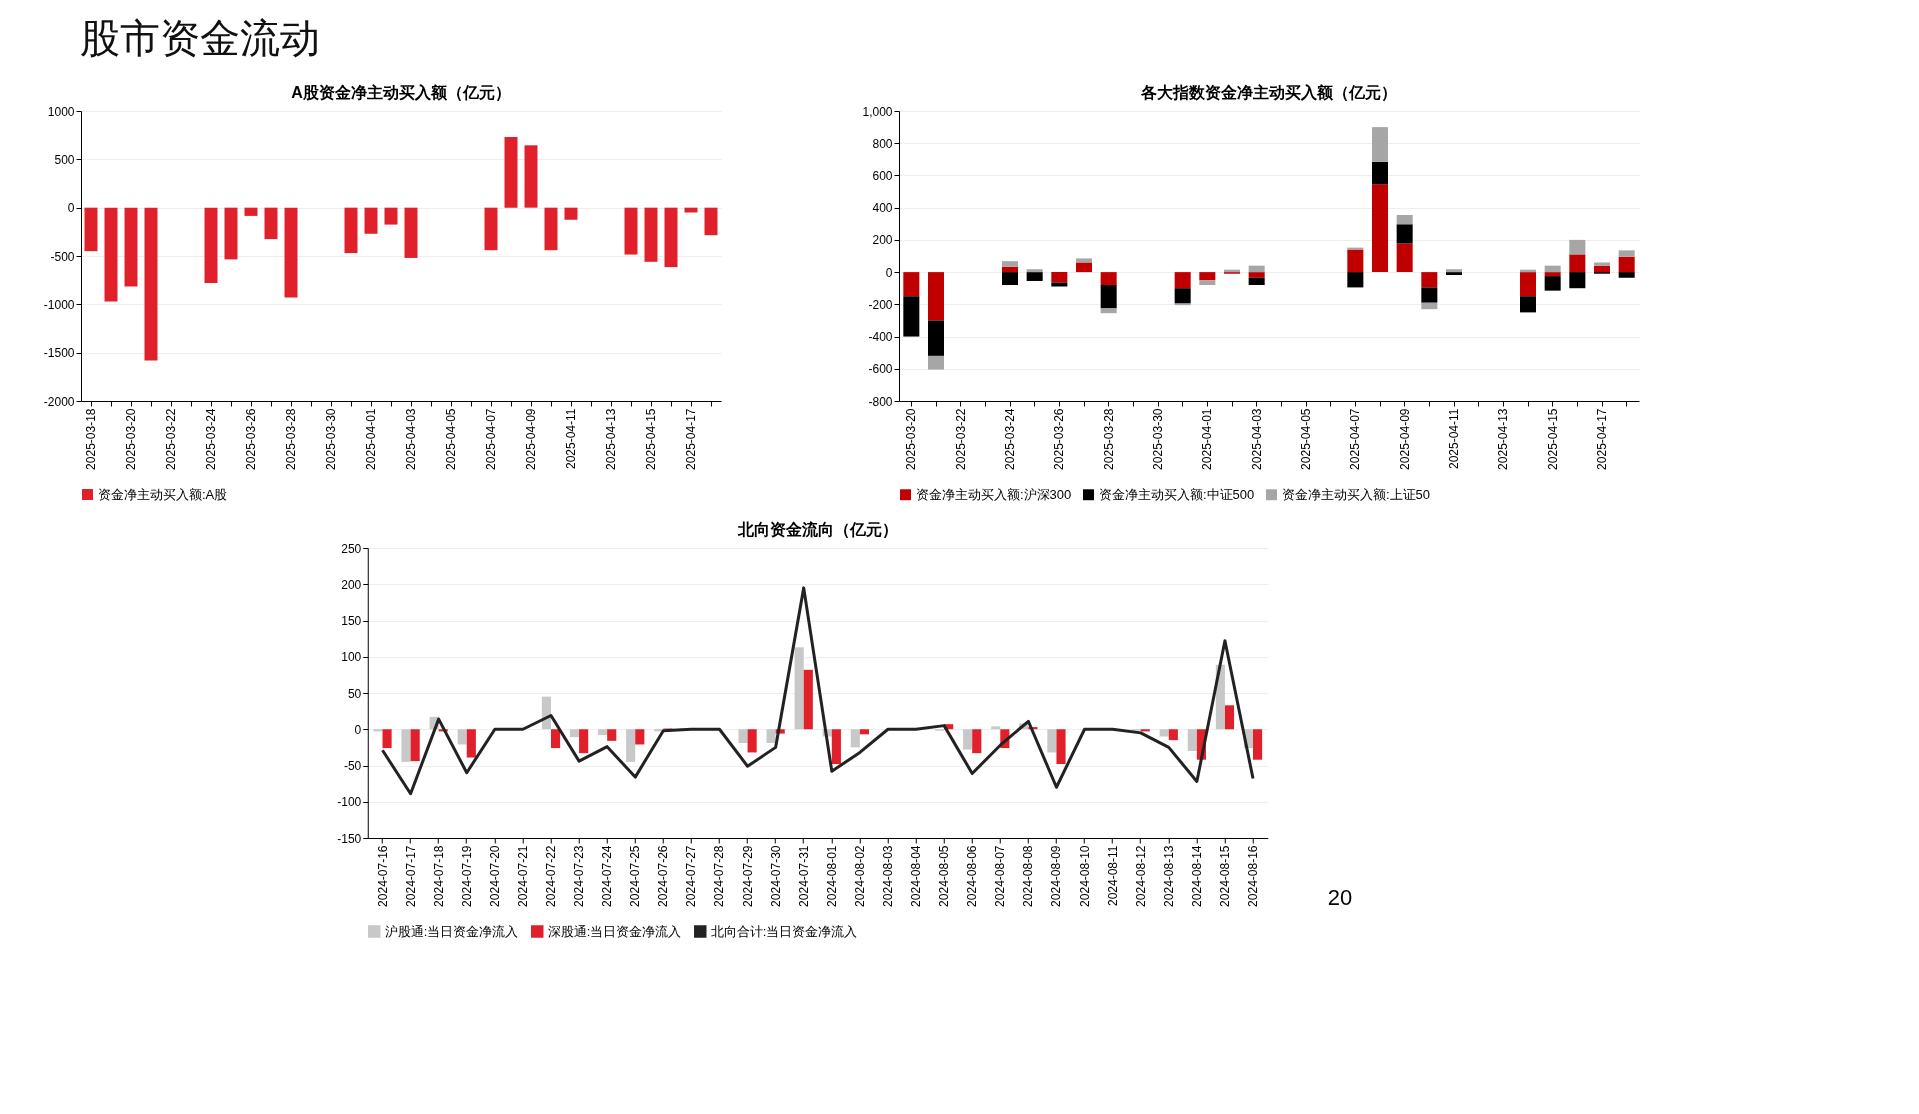  I want to click on x-tick-label: 2024-07-26, so click(663, 876).